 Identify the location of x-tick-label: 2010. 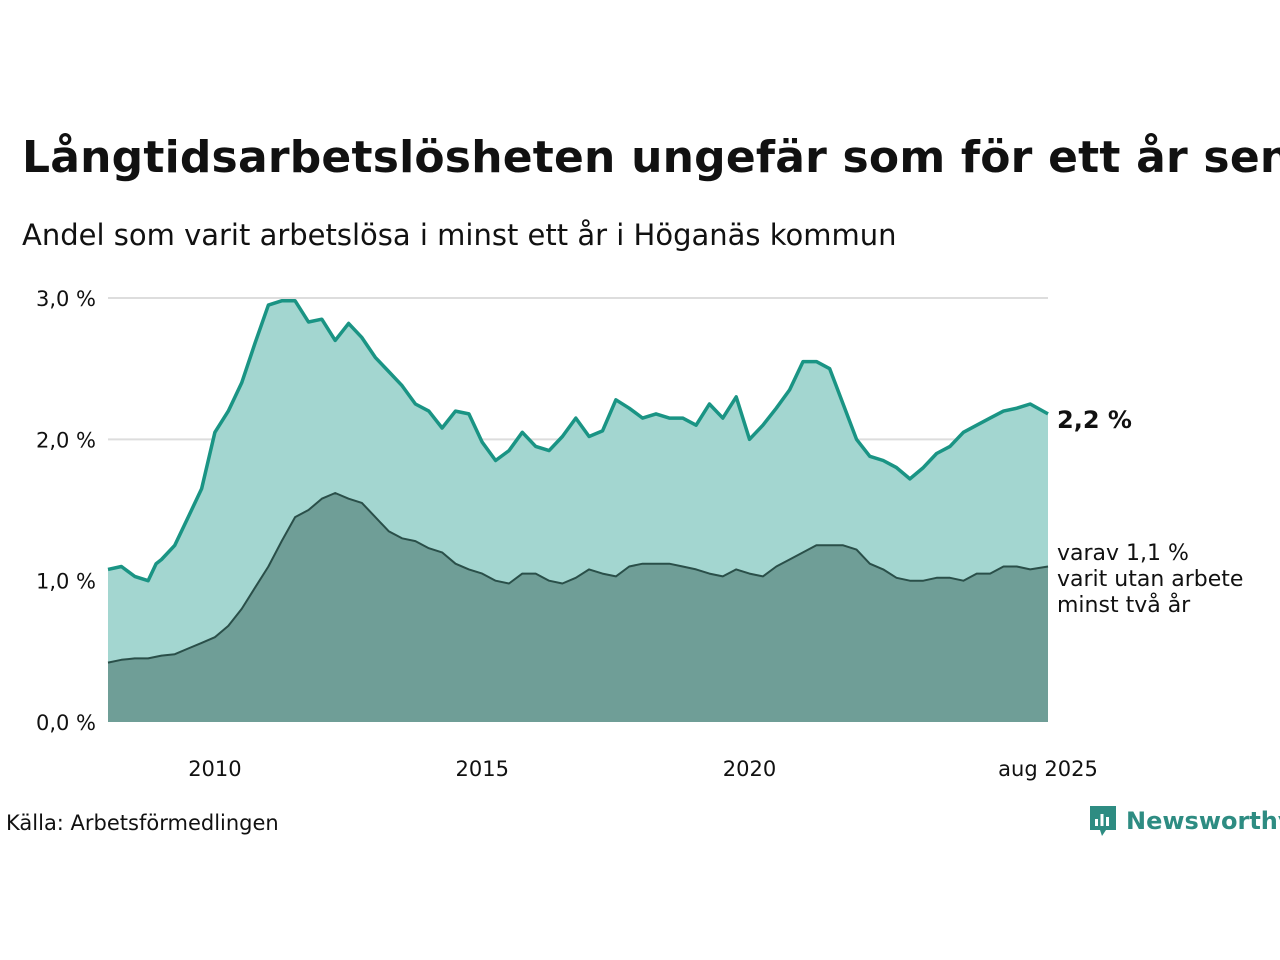
(214, 769).